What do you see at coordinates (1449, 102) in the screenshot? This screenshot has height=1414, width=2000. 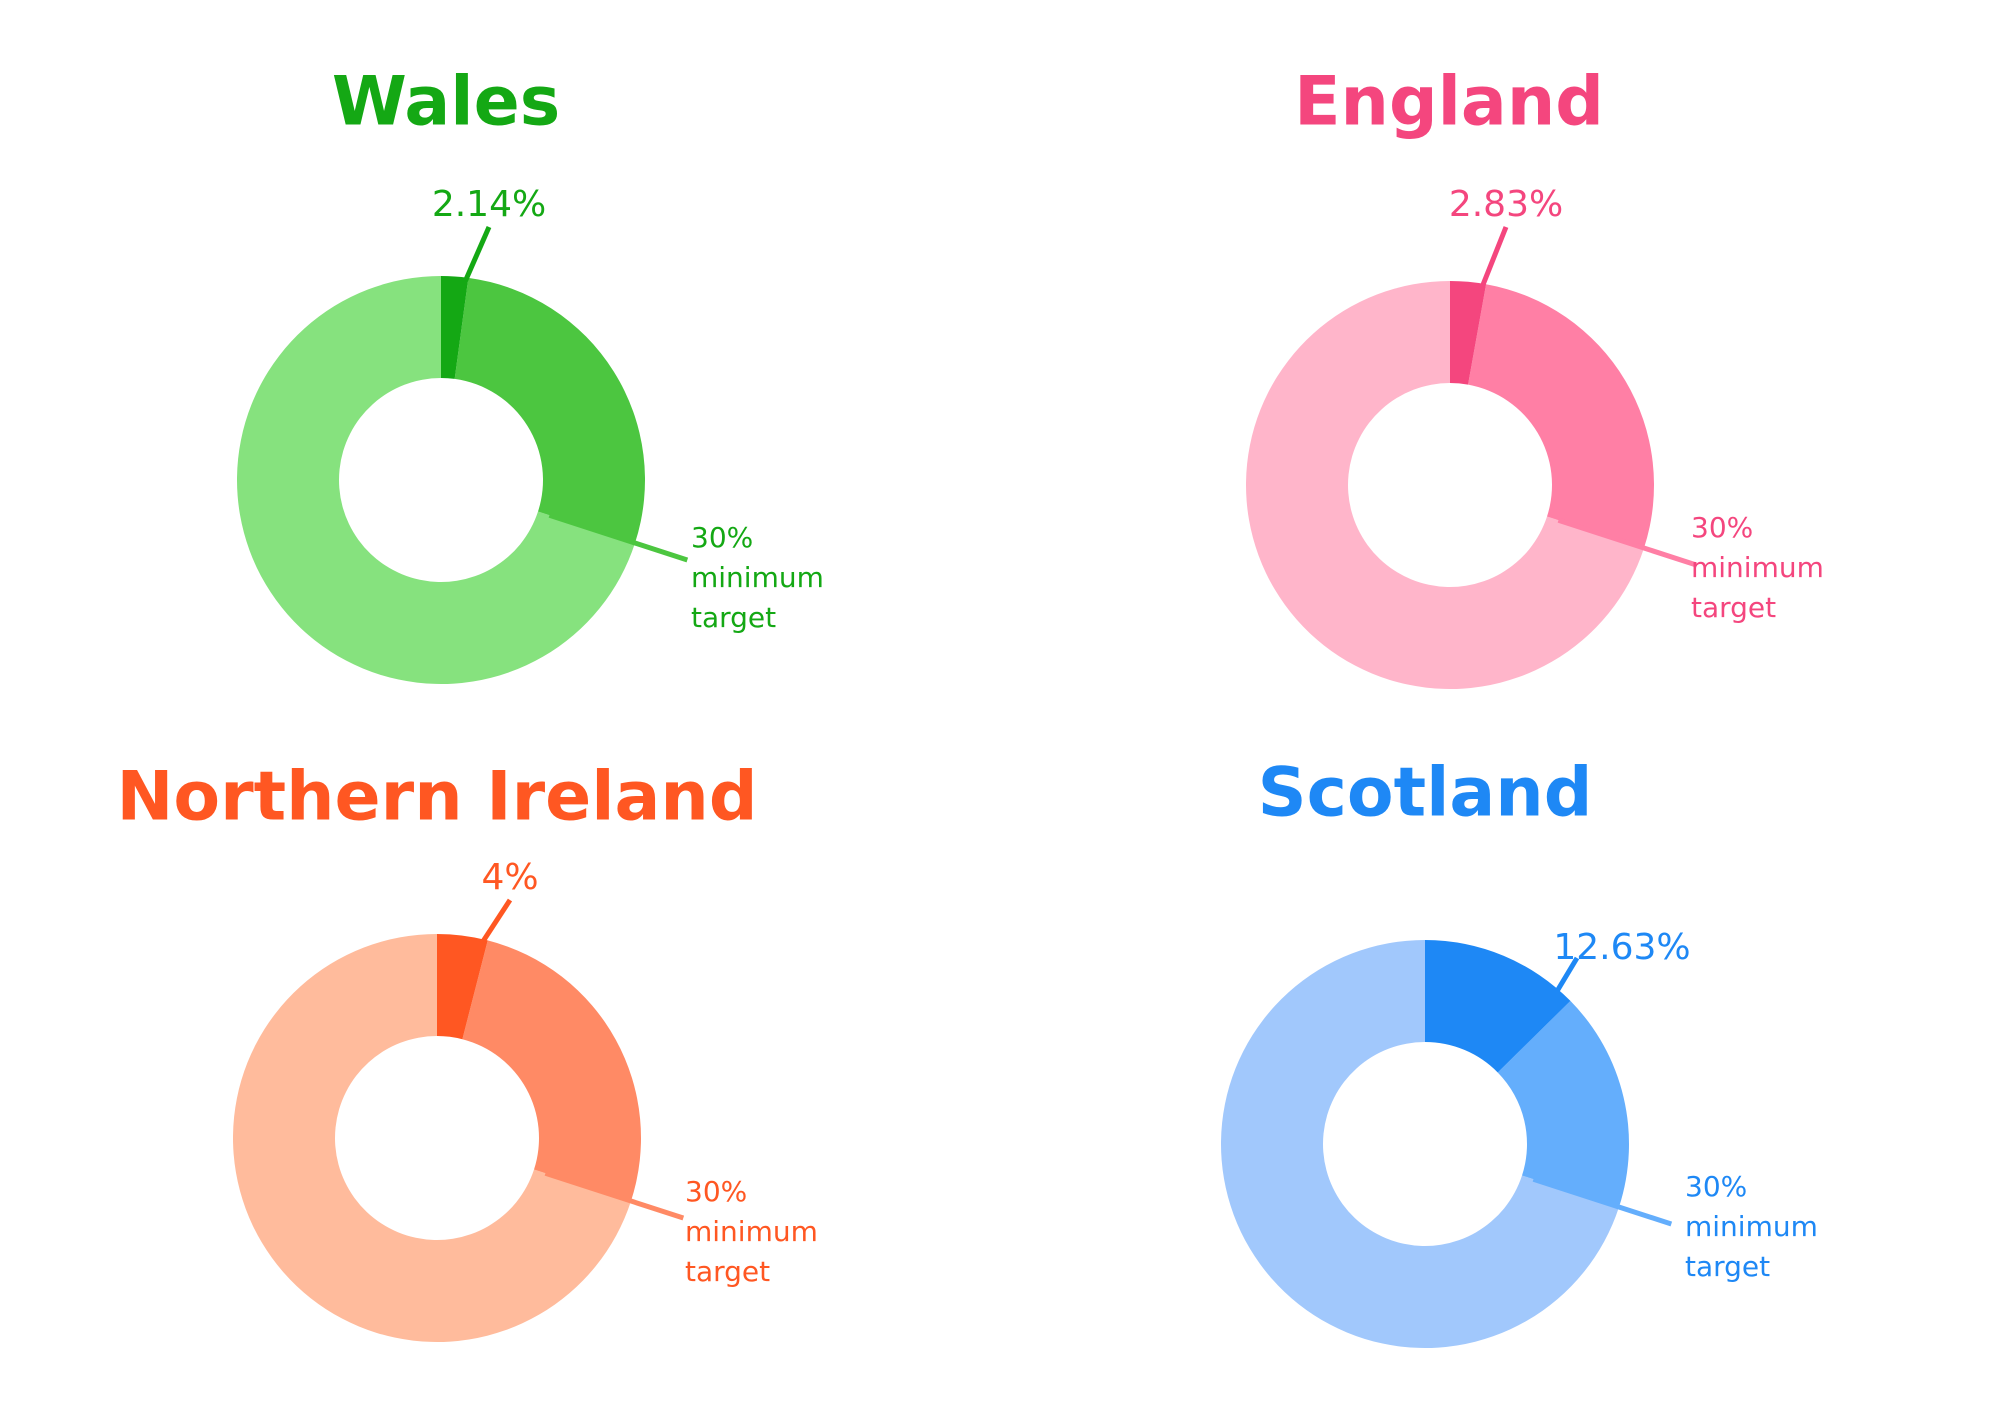 I see `chart-title: England` at bounding box center [1449, 102].